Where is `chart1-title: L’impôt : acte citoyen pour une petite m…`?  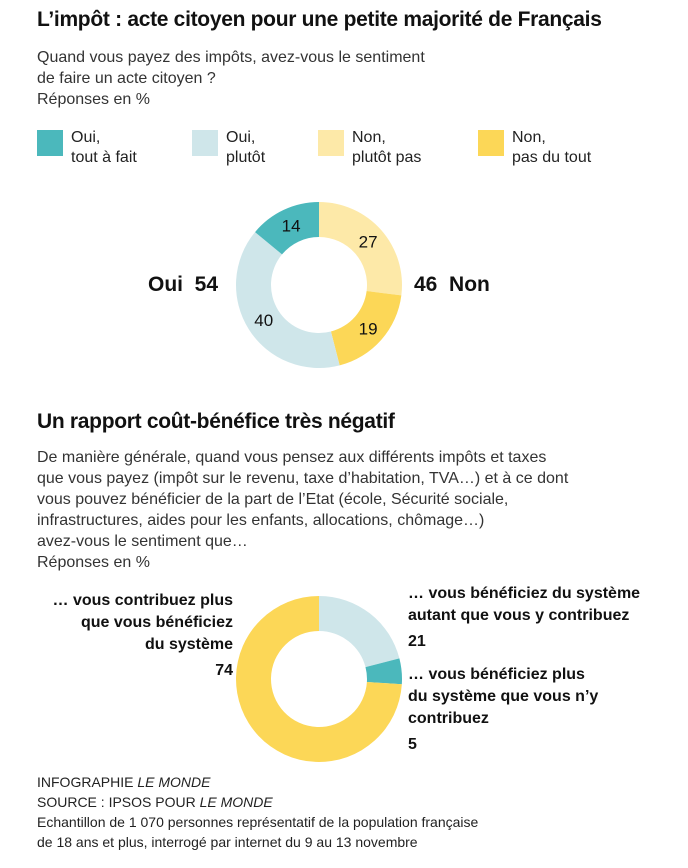 chart1-title: L’impôt : acte citoyen pour une petite m… is located at coordinates (319, 19).